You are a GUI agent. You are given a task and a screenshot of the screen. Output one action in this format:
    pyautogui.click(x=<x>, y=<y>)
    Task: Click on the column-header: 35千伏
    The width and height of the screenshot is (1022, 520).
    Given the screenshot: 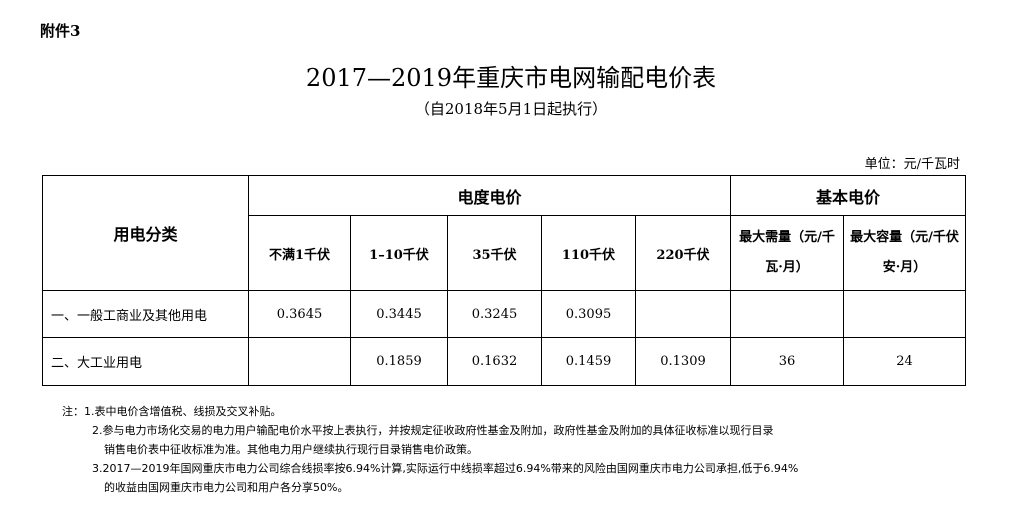 What is the action you would take?
    pyautogui.click(x=494, y=253)
    